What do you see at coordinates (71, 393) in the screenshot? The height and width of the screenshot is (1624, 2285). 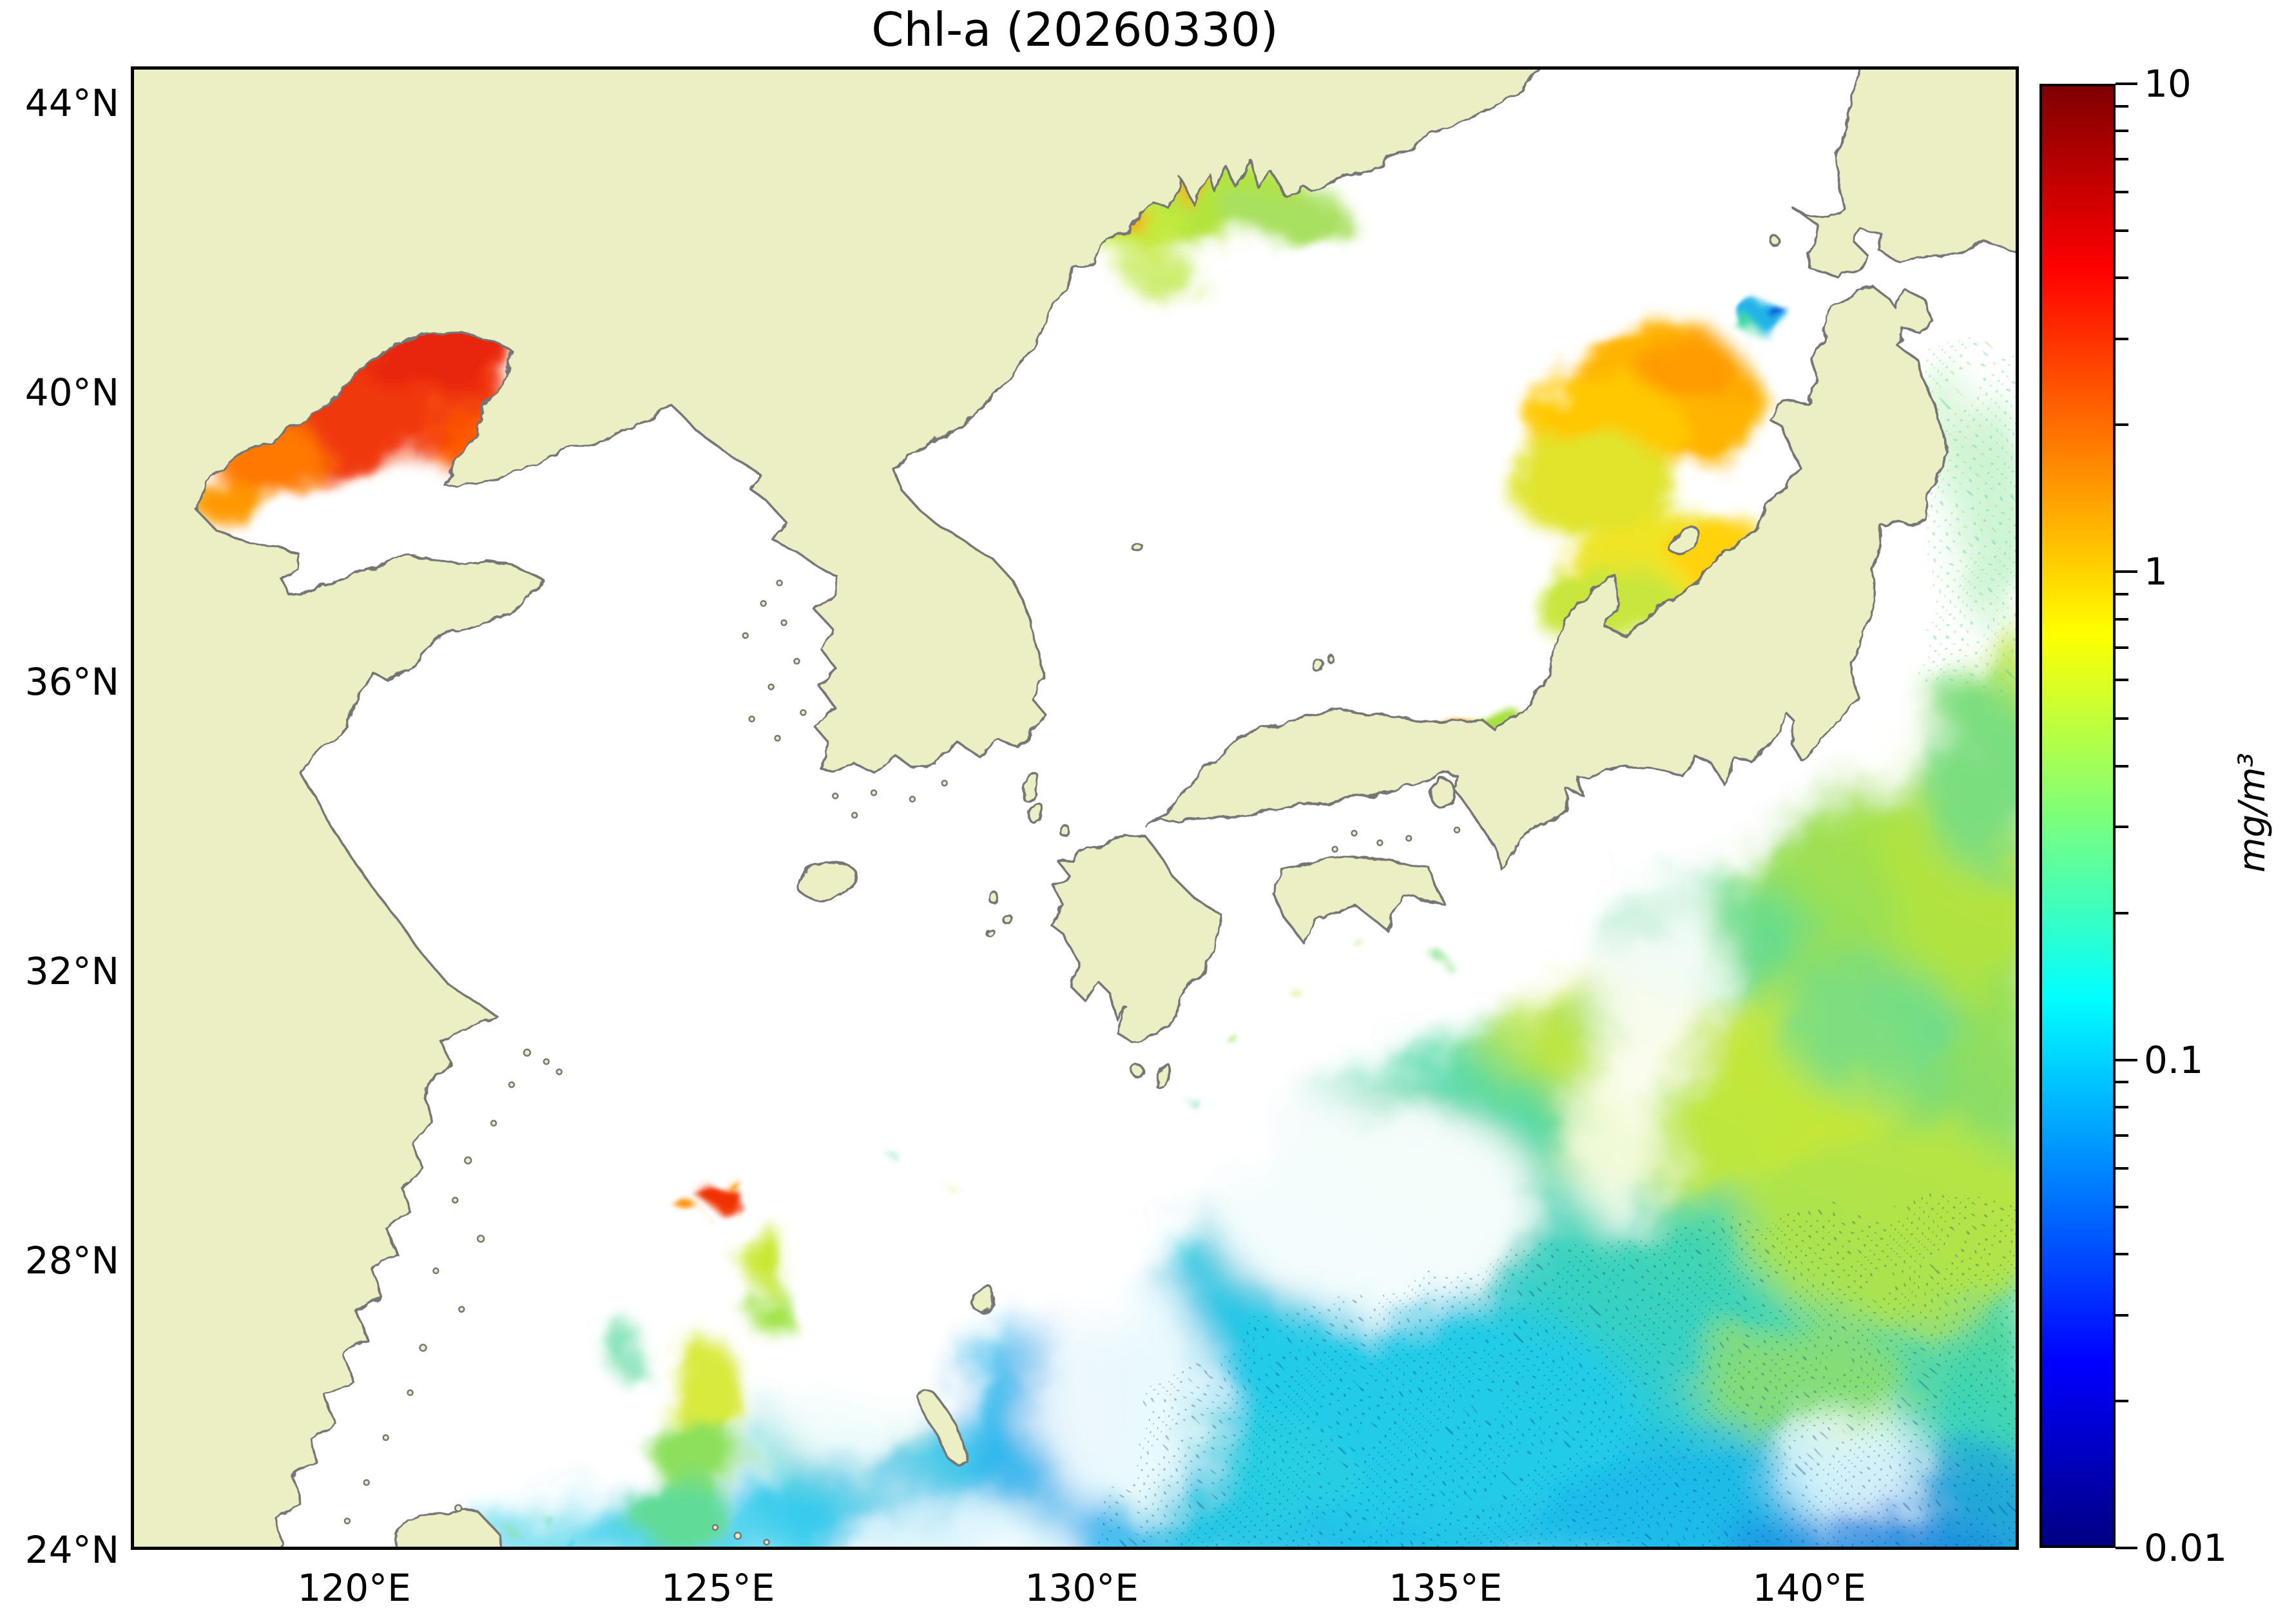 I see `y-axis-tick-label: 40°N` at bounding box center [71, 393].